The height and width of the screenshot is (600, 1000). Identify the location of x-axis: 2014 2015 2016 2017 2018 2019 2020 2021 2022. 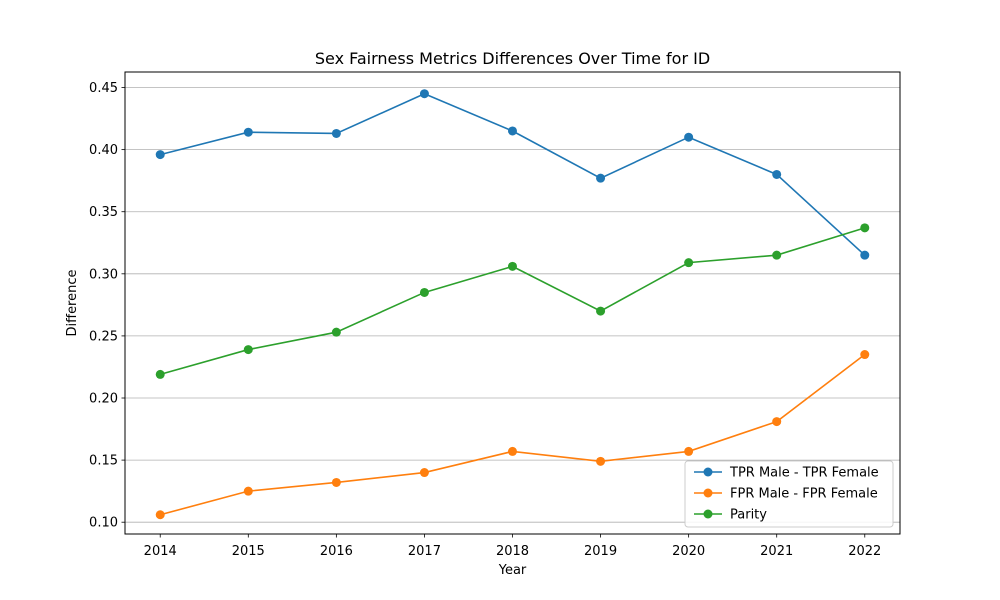
(512, 546).